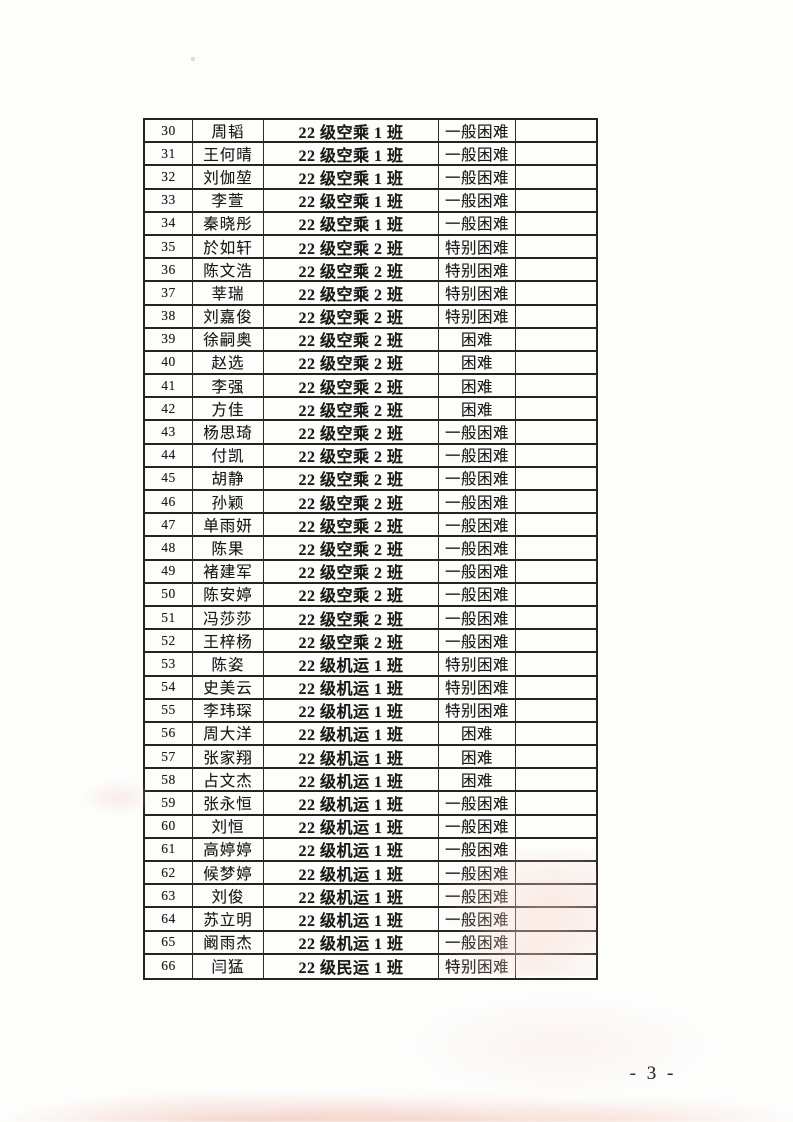 The image size is (793, 1122). Describe the element at coordinates (169, 758) in the screenshot. I see `cell-row-number: 57` at that location.